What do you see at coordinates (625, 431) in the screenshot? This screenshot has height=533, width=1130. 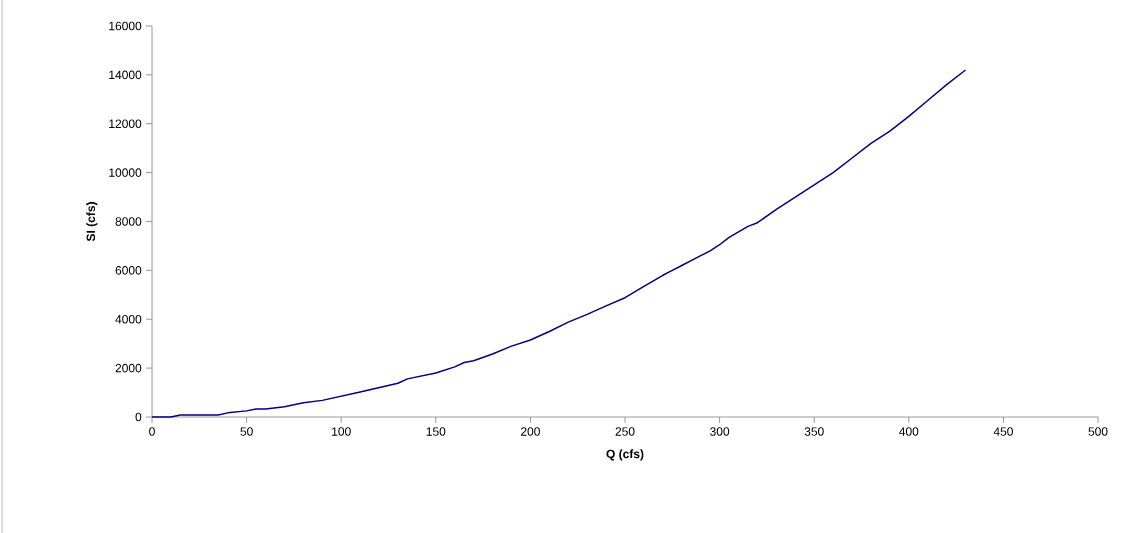 I see `x-tick-label: 250` at bounding box center [625, 431].